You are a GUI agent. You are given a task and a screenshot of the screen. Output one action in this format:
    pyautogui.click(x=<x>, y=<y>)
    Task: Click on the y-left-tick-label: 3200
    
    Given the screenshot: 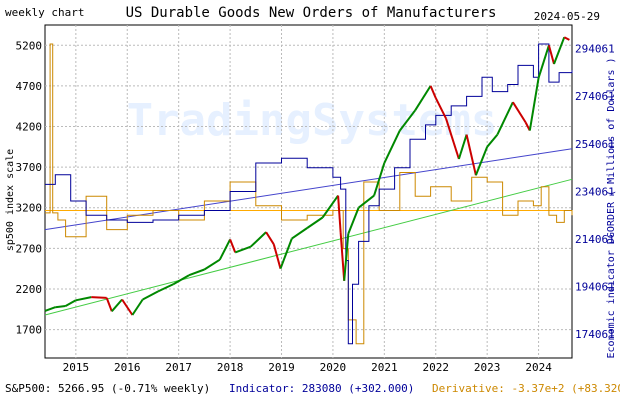 What is the action you would take?
    pyautogui.click(x=29, y=208)
    